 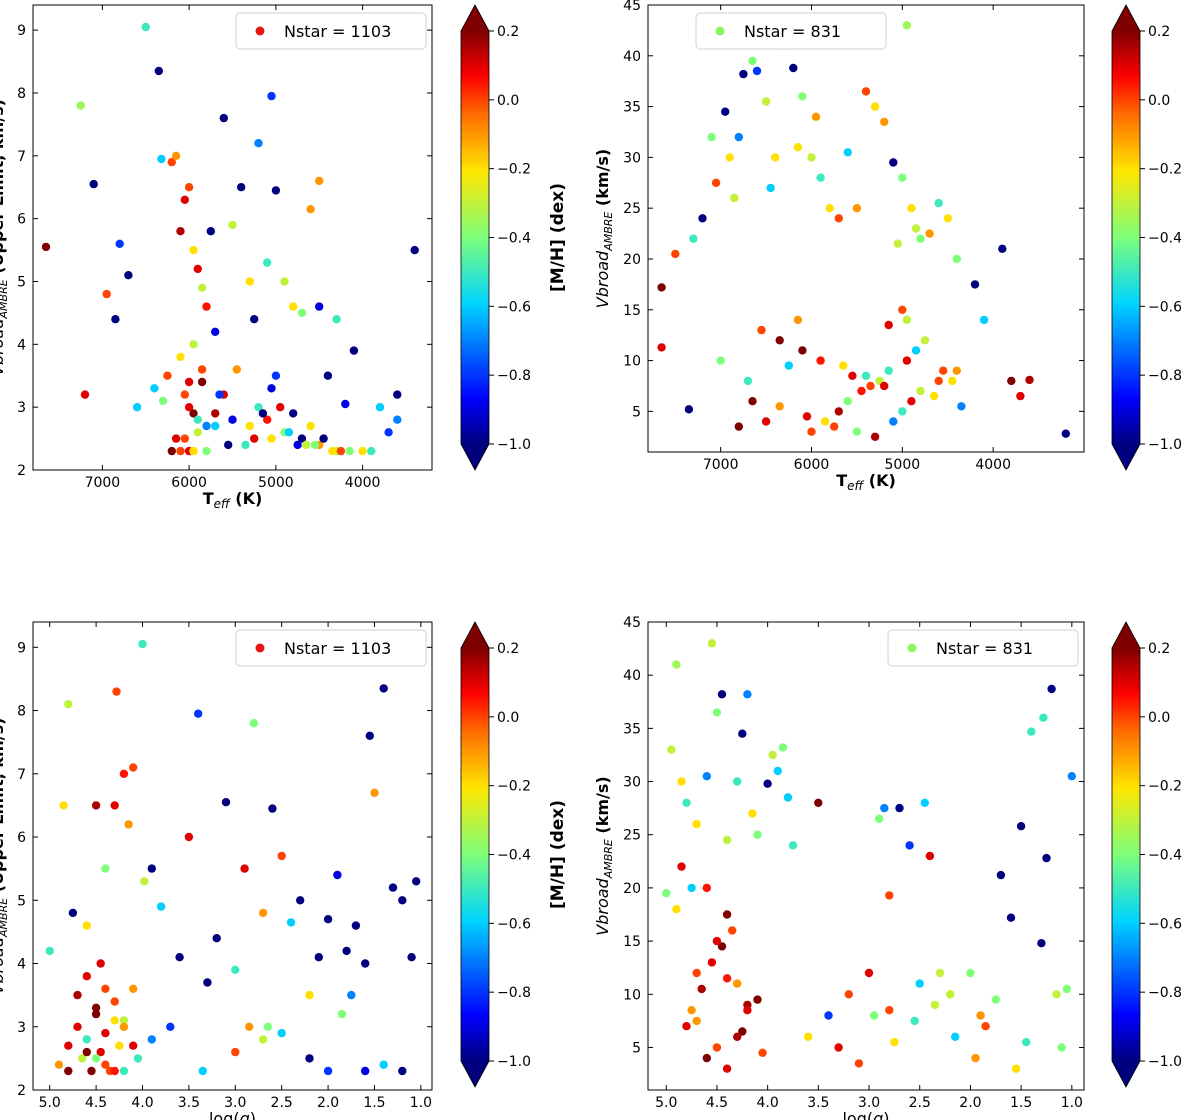 What do you see at coordinates (142, 1103) in the screenshot?
I see `x-tick-label: 4.0` at bounding box center [142, 1103].